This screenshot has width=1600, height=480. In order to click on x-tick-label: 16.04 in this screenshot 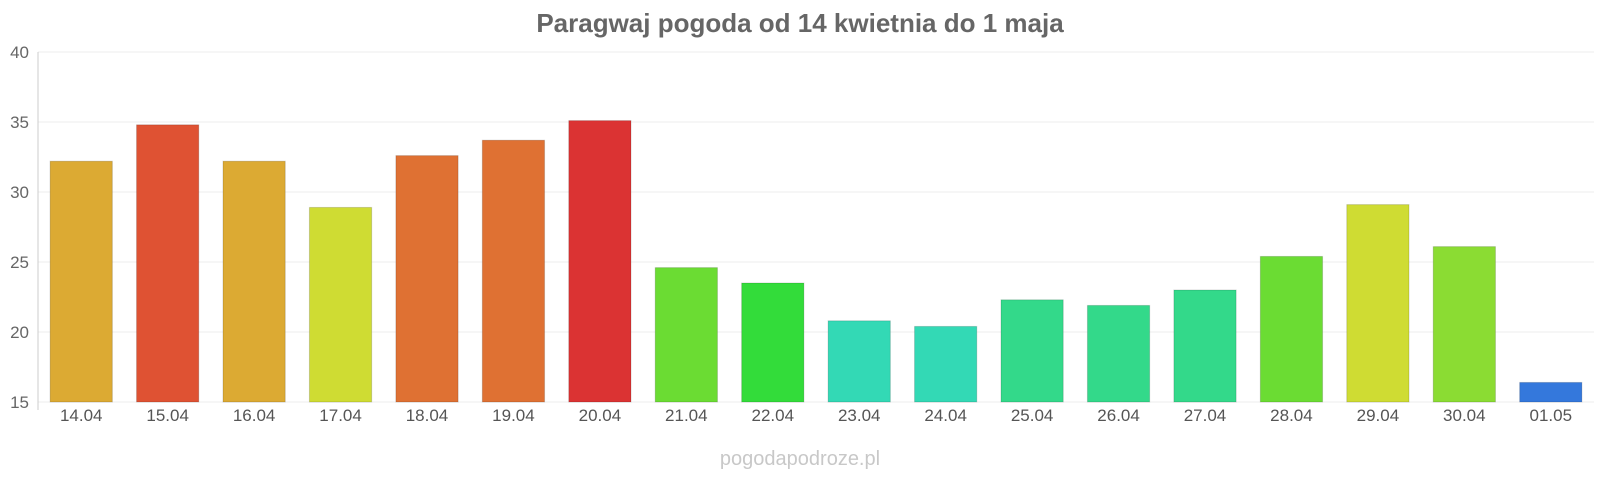, I will do `click(254, 415)`.